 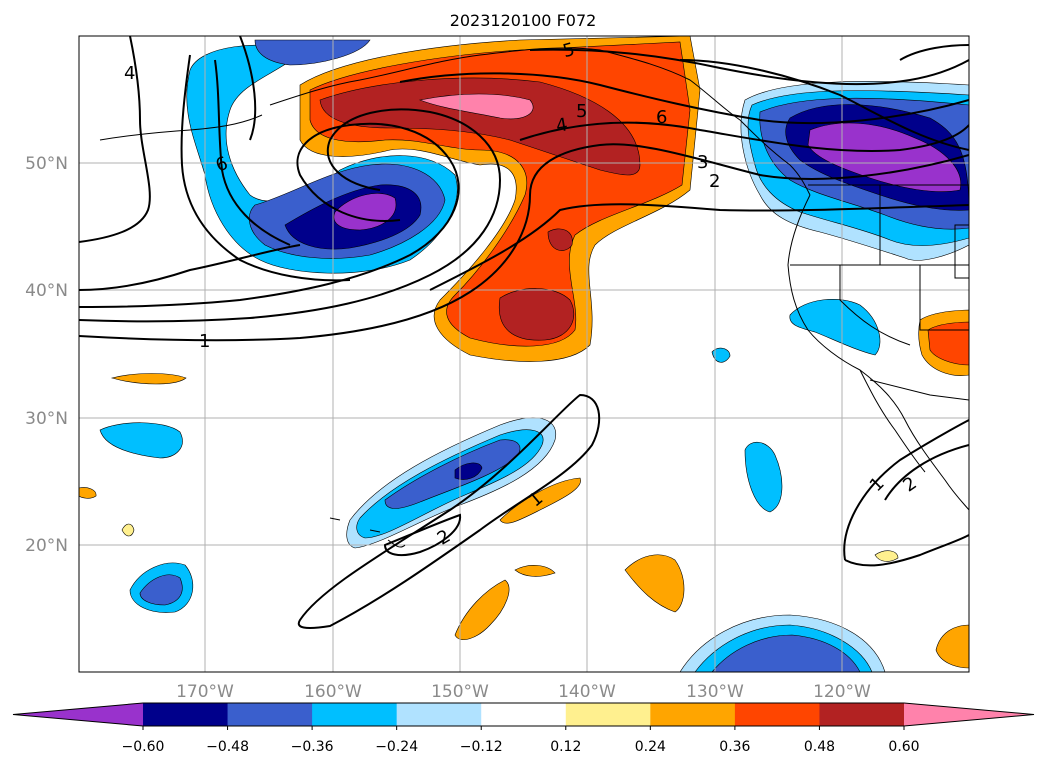 What do you see at coordinates (46, 355) in the screenshot?
I see `latitude-labels: 50°N 40°N 30°N 20°N` at bounding box center [46, 355].